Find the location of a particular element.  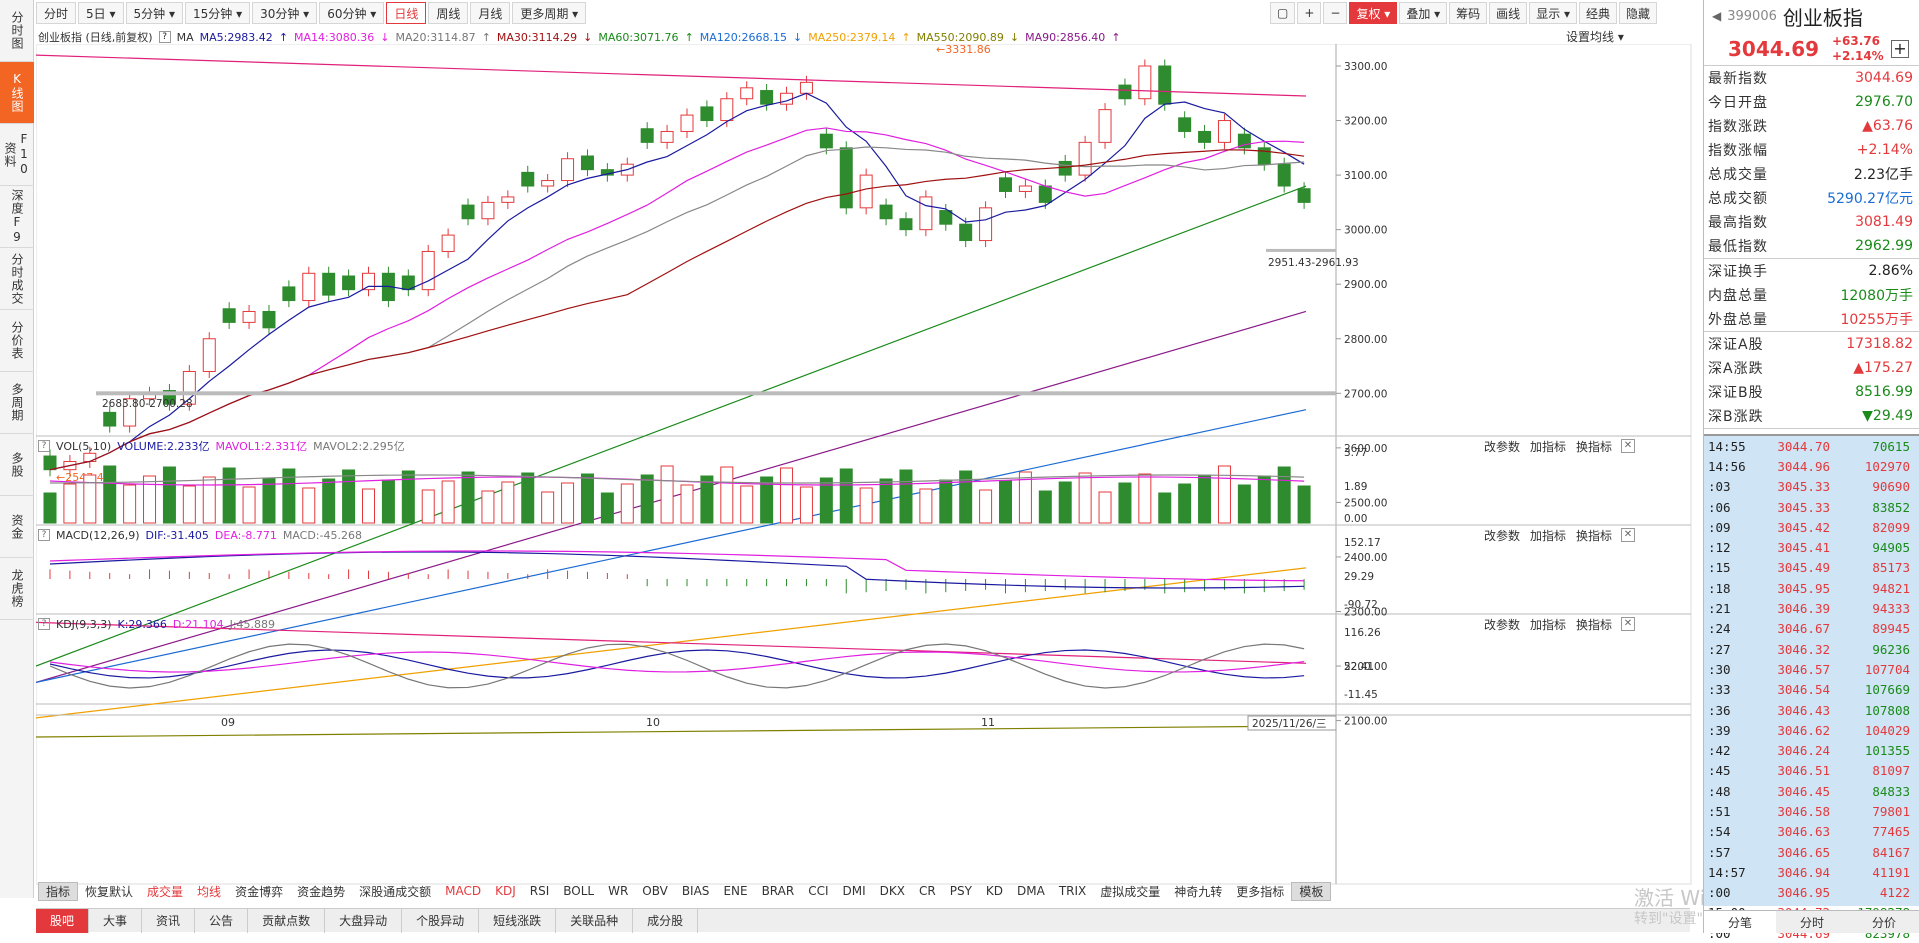

period-tab-7: 周线 is located at coordinates (448, 13).